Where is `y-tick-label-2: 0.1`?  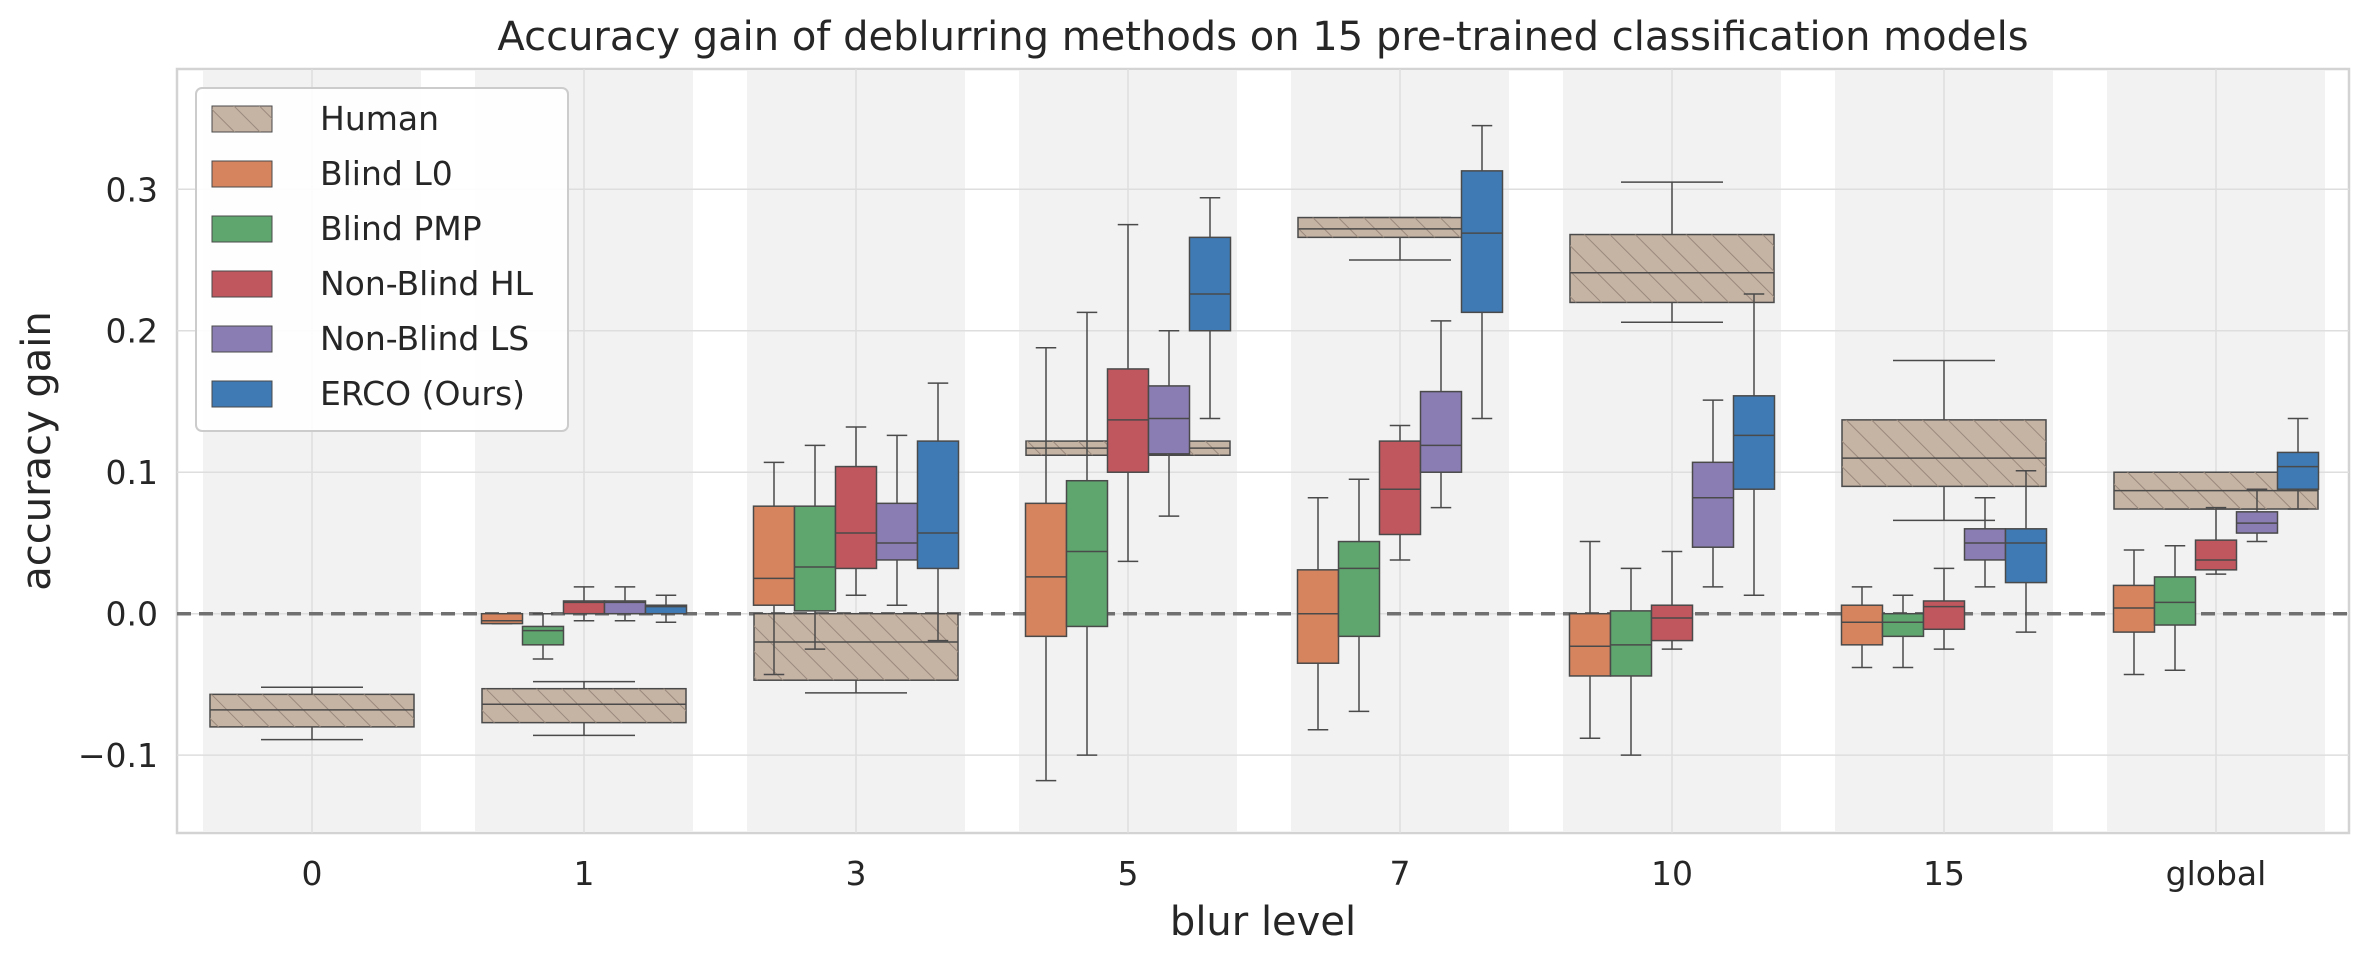 y-tick-label-2: 0.1 is located at coordinates (132, 472).